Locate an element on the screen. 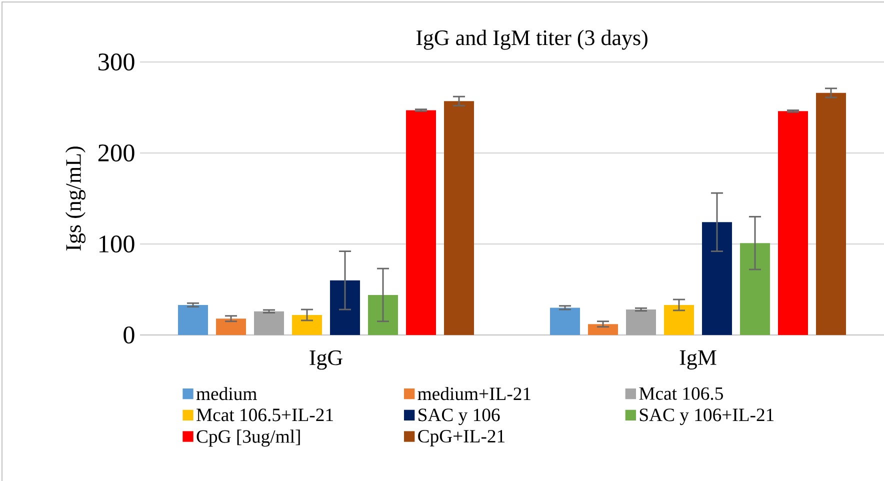  y-tick-label: 200 is located at coordinates (116, 153).